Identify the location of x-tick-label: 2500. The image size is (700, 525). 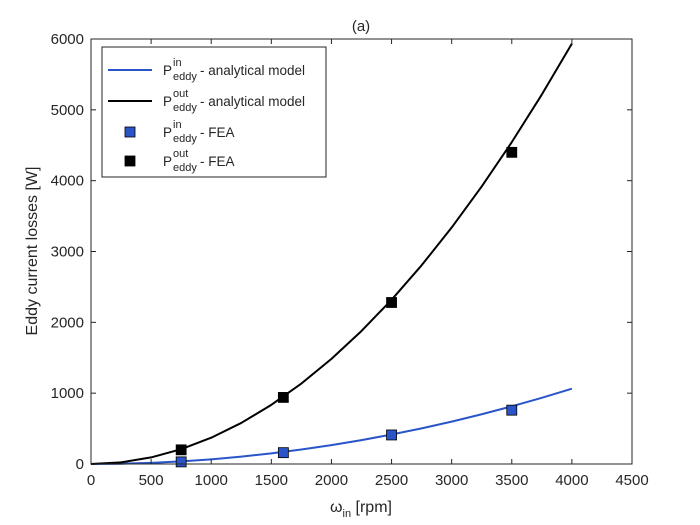
(391, 480).